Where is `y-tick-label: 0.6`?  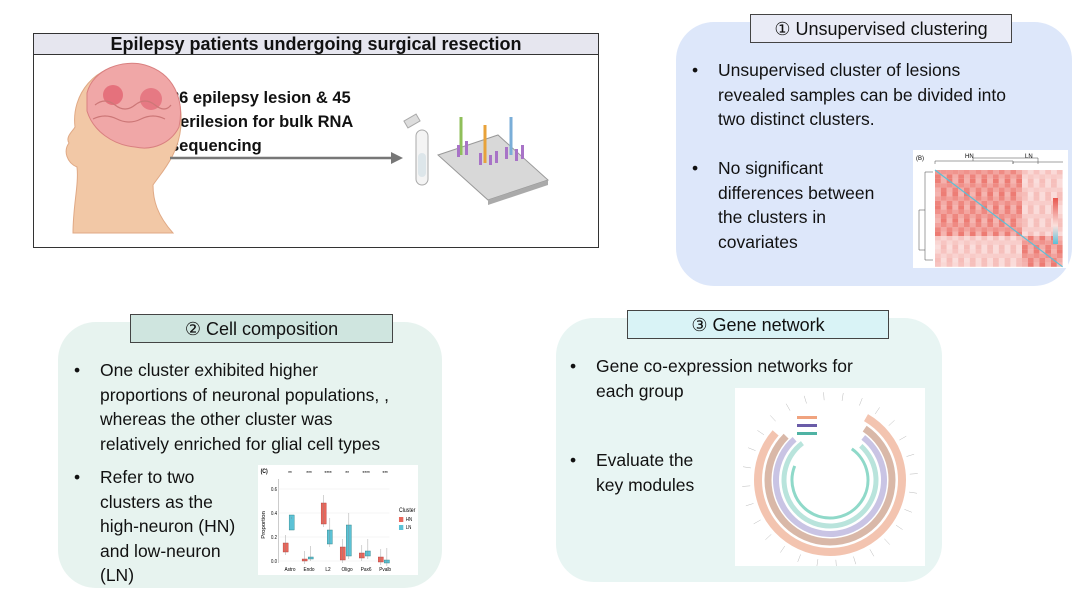
y-tick-label: 0.6 is located at coordinates (274, 489).